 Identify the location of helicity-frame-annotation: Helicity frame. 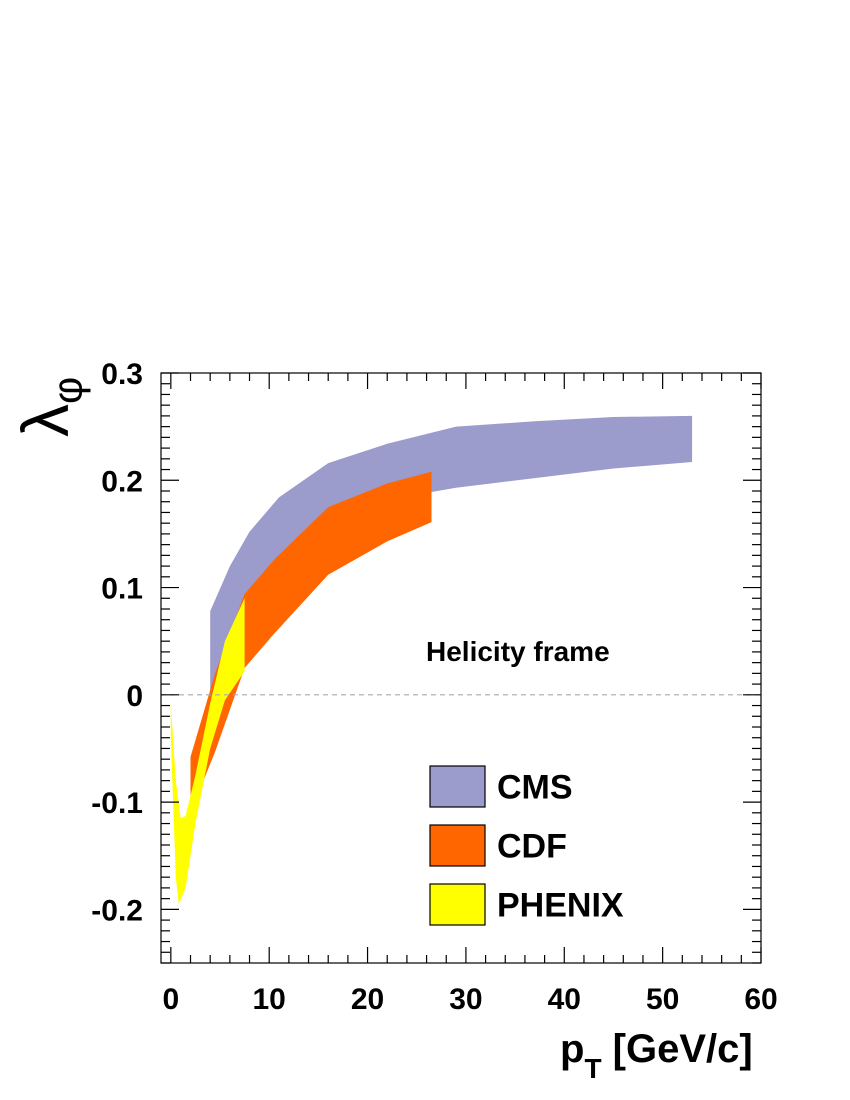
(518, 651).